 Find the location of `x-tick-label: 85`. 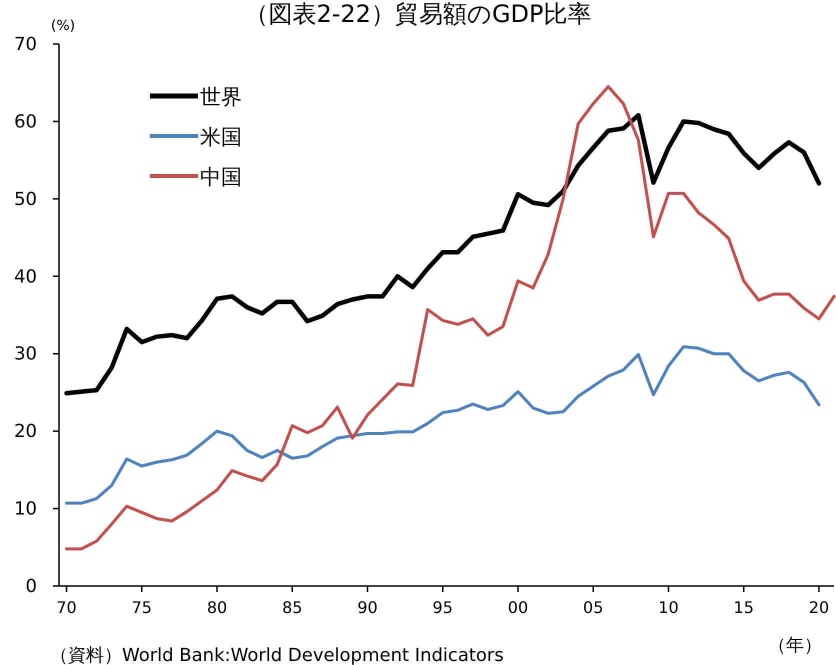

x-tick-label: 85 is located at coordinates (292, 607).